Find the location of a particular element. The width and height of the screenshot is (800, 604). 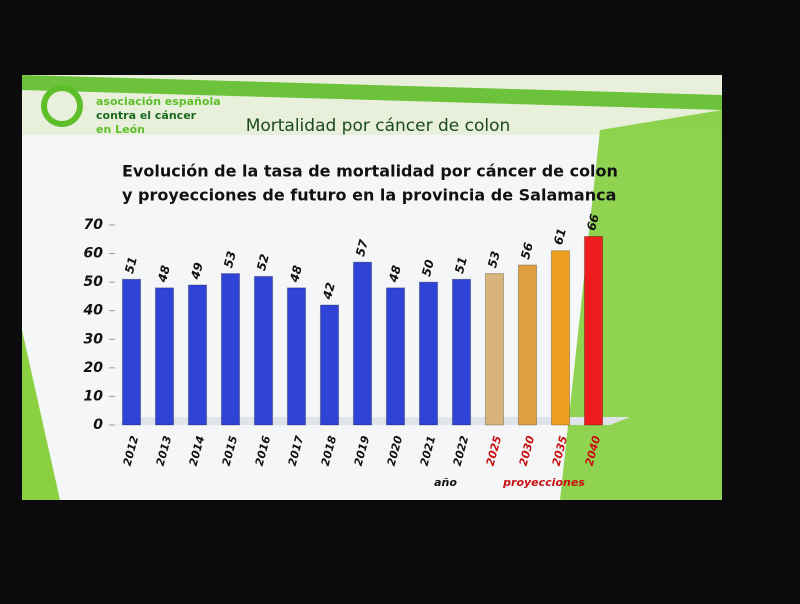

slide-title: Mortalidad por cáncer de colon is located at coordinates (378, 126).